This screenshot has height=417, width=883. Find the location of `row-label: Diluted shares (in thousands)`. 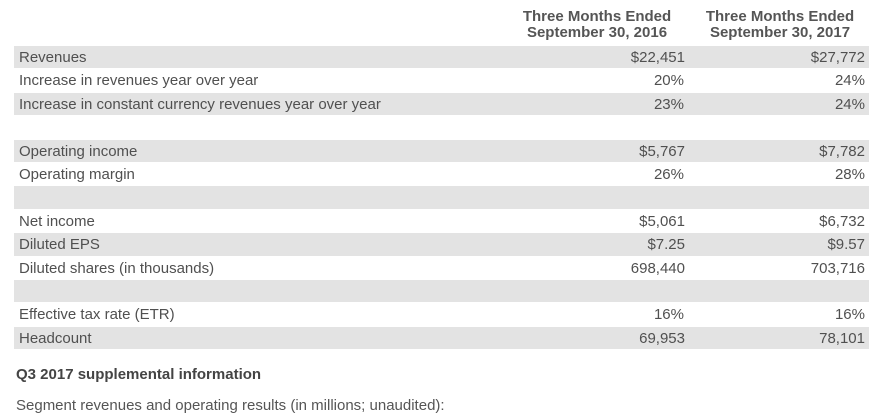

row-label: Diluted shares (in thousands) is located at coordinates (117, 268).